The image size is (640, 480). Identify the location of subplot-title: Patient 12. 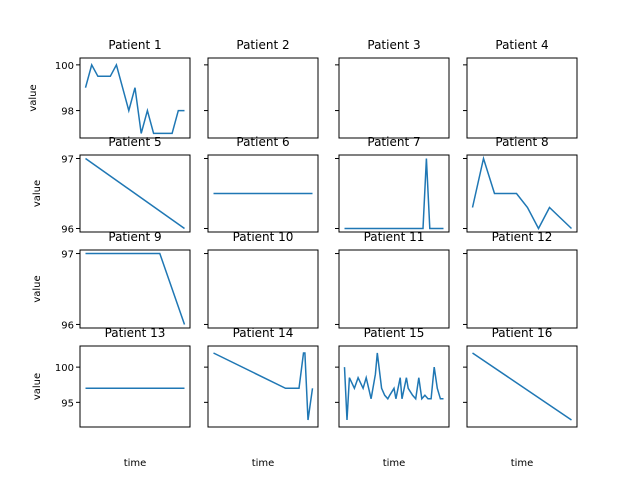
(522, 237).